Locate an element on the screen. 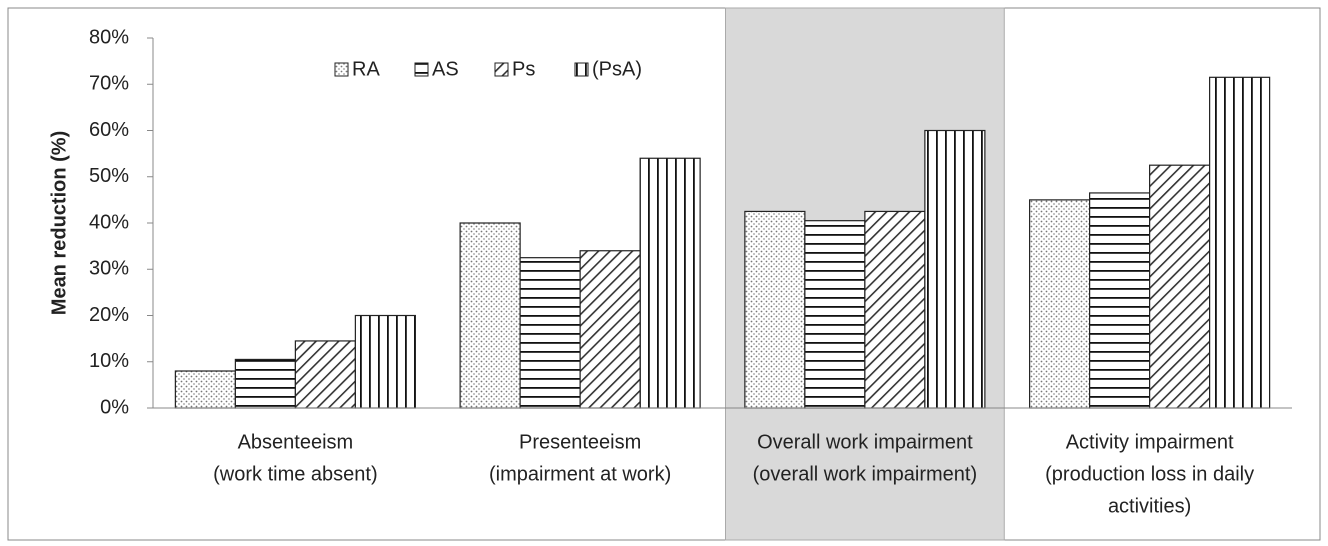 The image size is (1328, 546). x-tick-label: Presenteeism is located at coordinates (580, 442).